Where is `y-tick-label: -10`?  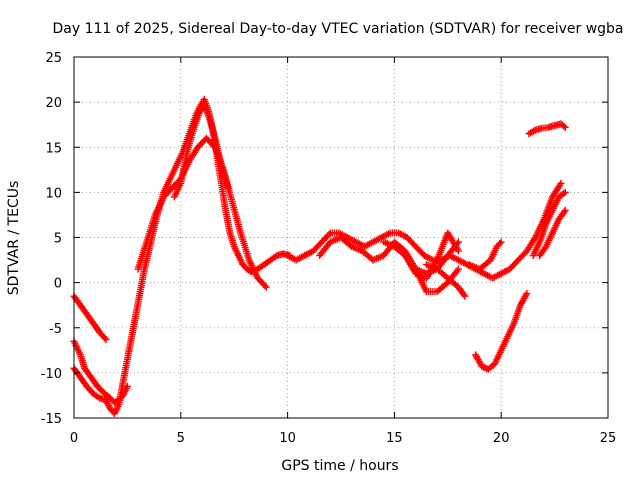
y-tick-label: -10 is located at coordinates (51, 374).